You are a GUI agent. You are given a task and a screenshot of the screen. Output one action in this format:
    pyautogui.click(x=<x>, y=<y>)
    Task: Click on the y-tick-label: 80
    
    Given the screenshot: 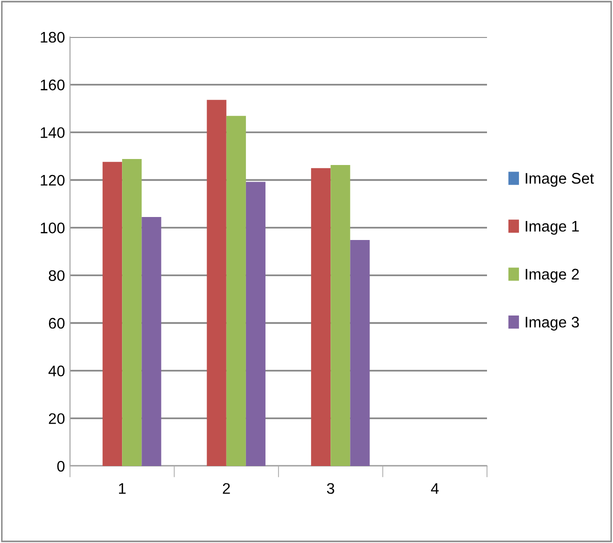 What is the action you would take?
    pyautogui.click(x=56, y=276)
    